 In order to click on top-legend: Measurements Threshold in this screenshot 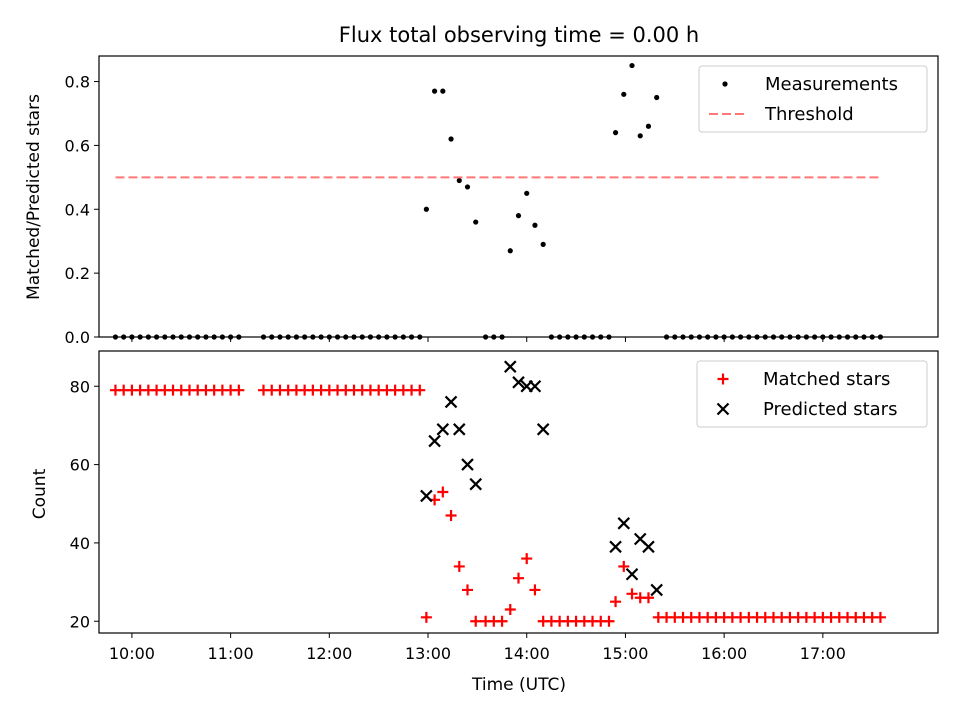, I will do `click(813, 99)`.